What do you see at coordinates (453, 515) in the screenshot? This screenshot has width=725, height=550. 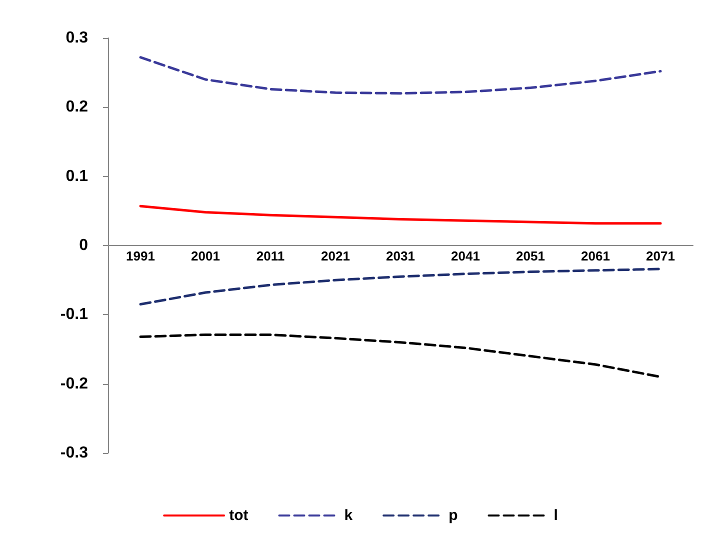 I see `legend-label: p` at bounding box center [453, 515].